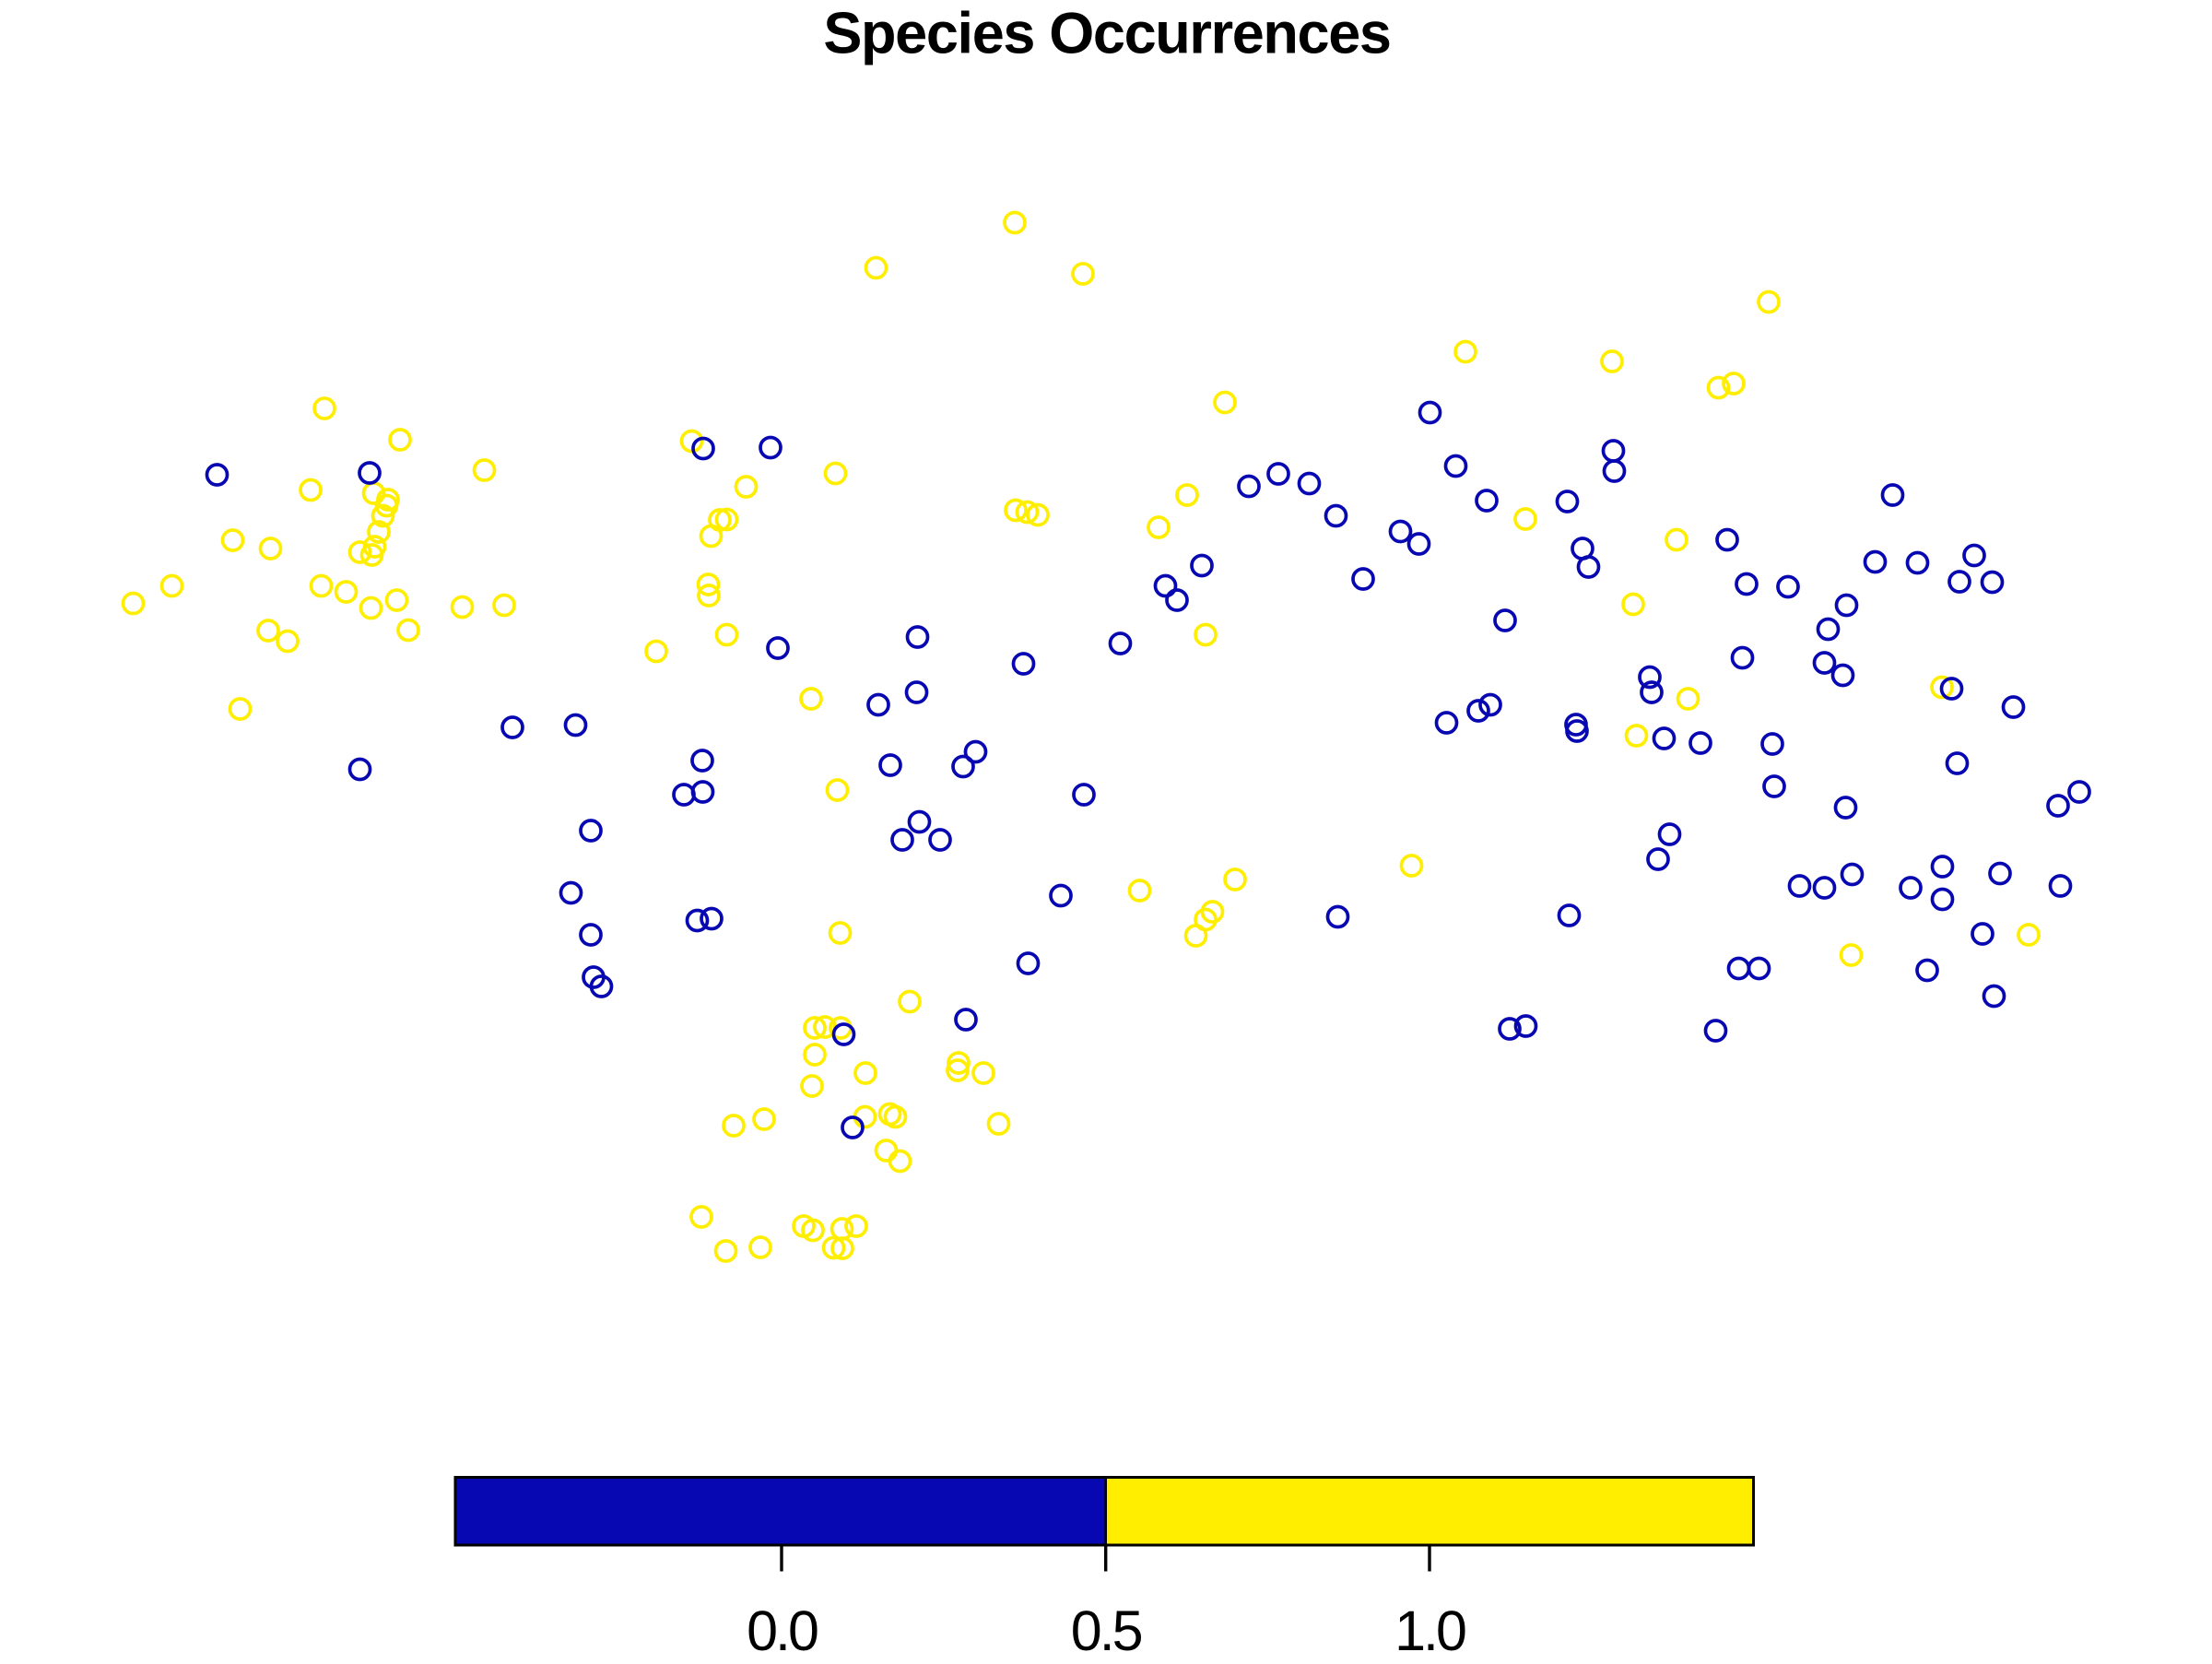 This screenshot has height=1664, width=2212. What do you see at coordinates (782, 1629) in the screenshot?
I see `svg-text: 0.0` at bounding box center [782, 1629].